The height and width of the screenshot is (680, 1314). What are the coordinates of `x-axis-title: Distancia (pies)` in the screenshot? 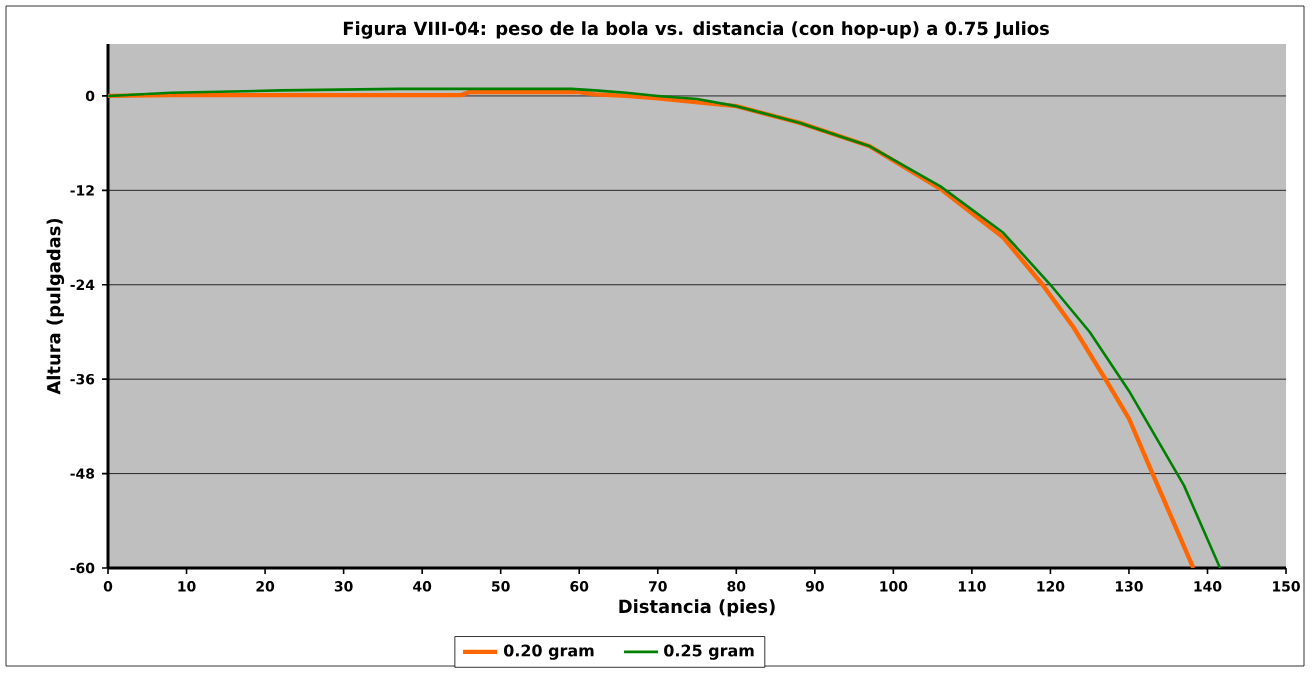 It's located at (697, 608).